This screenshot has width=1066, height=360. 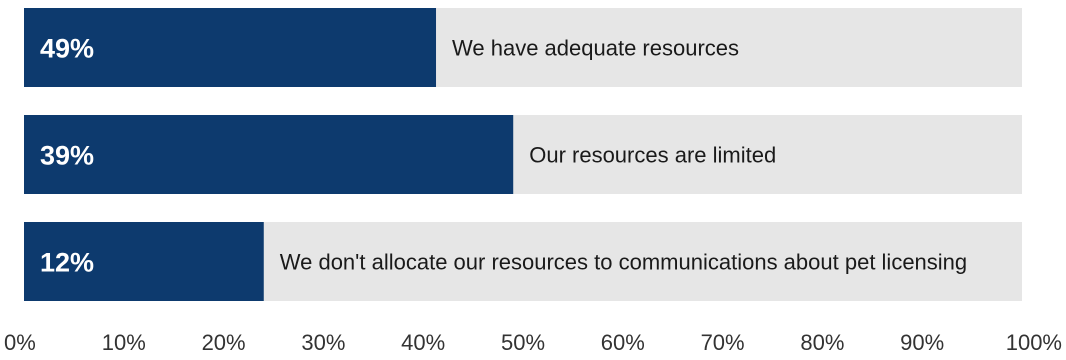 What do you see at coordinates (822, 342) in the screenshot?
I see `x-tick-label: 80%` at bounding box center [822, 342].